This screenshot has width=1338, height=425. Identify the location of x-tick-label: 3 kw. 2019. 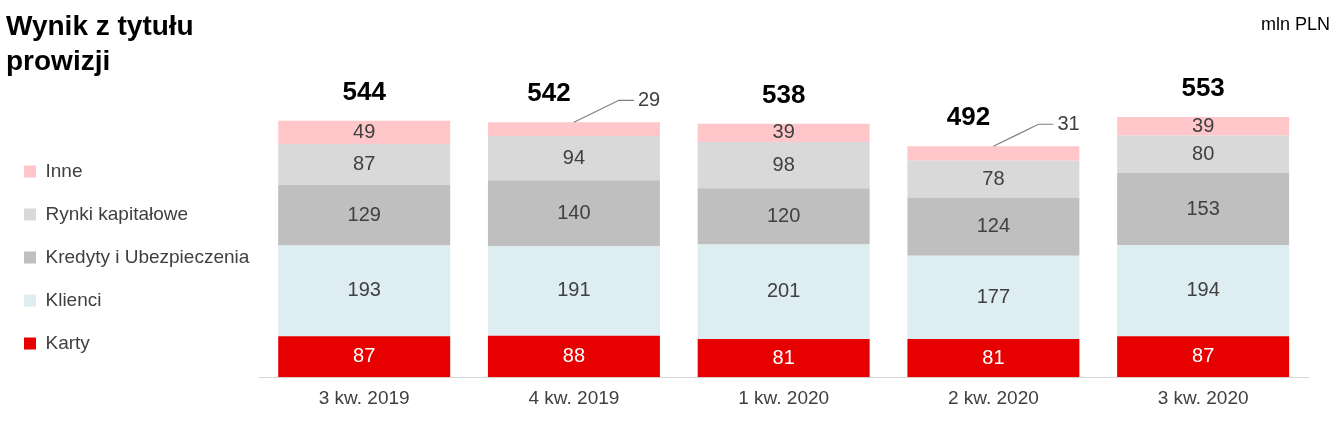
(364, 397).